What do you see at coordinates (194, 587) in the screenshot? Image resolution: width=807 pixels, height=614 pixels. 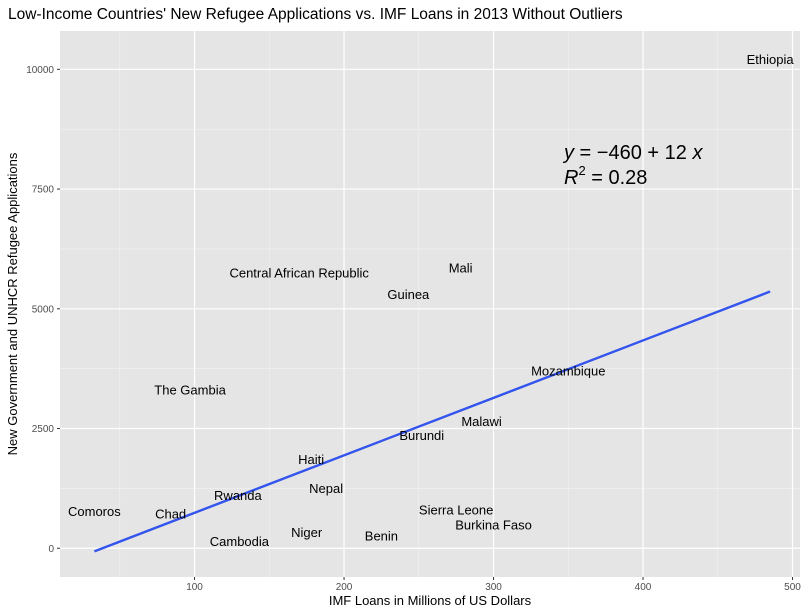 I see `x-tick-label: 100` at bounding box center [194, 587].